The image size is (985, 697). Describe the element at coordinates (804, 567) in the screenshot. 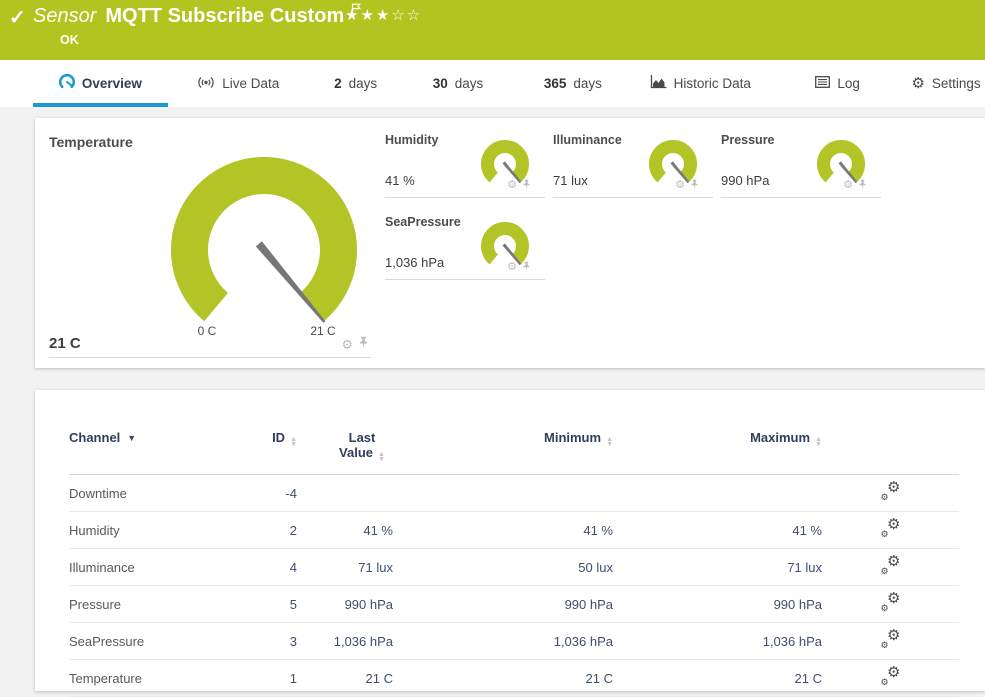

I see `channel-maximum: 71 lux` at that location.